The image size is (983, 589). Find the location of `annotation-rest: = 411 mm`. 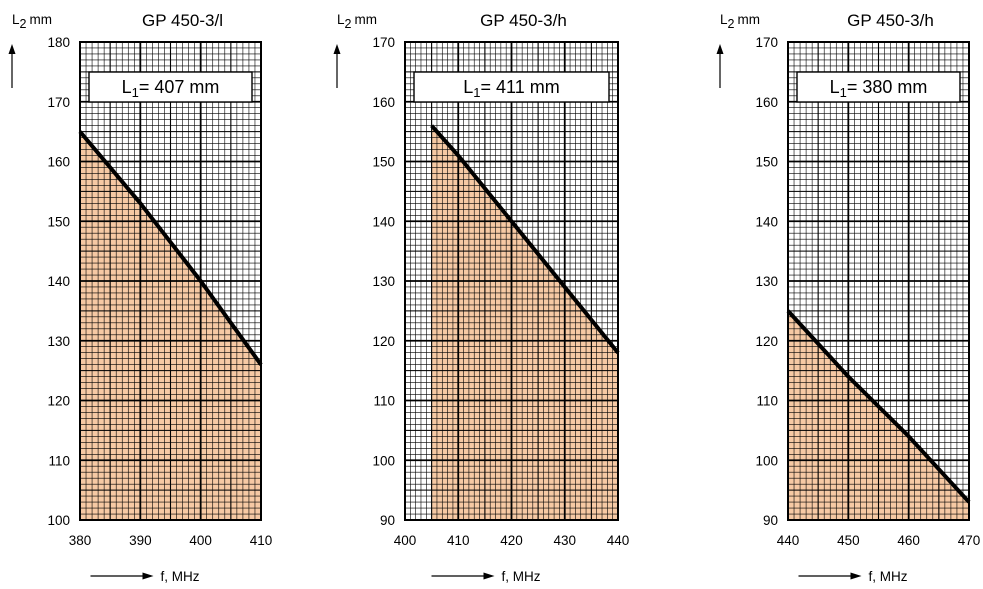

annotation-rest: = 411 mm is located at coordinates (520, 87).